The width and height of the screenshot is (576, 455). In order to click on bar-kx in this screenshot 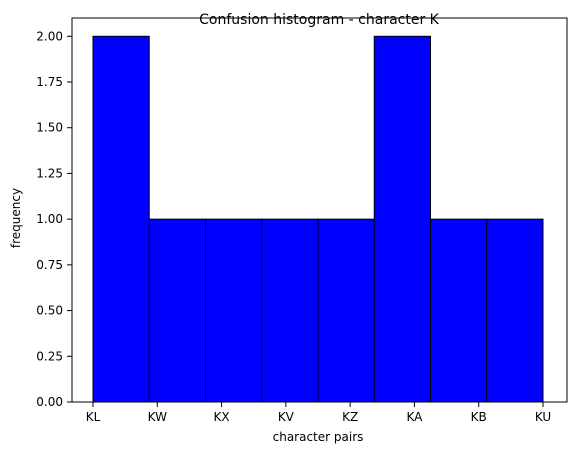, I will do `click(234, 310)`.